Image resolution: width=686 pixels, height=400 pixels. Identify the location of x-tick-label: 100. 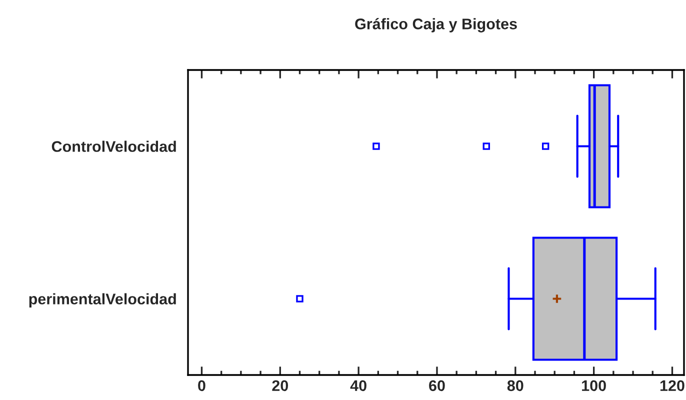
(594, 386).